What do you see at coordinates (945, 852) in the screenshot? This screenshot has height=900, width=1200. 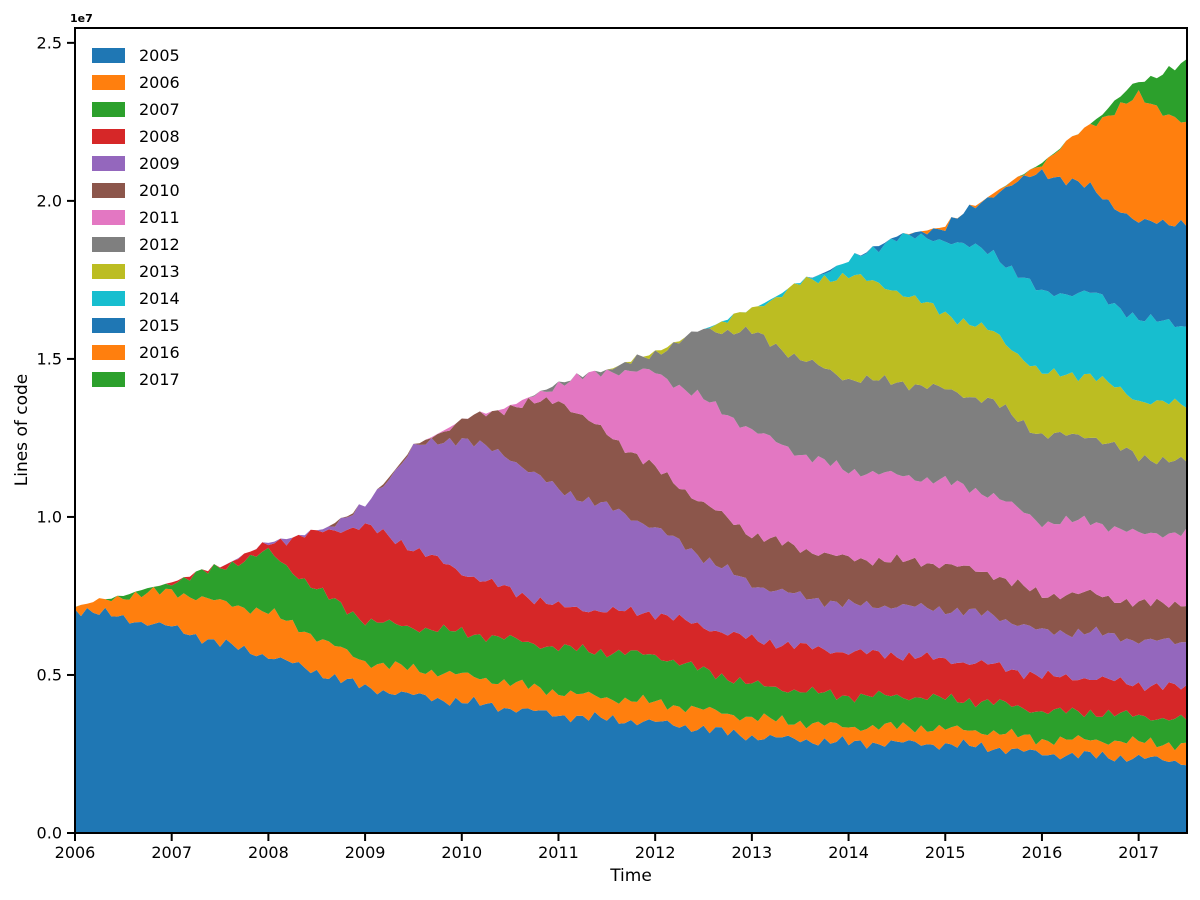 I see `x-tick-label-2015: 2015` at bounding box center [945, 852].